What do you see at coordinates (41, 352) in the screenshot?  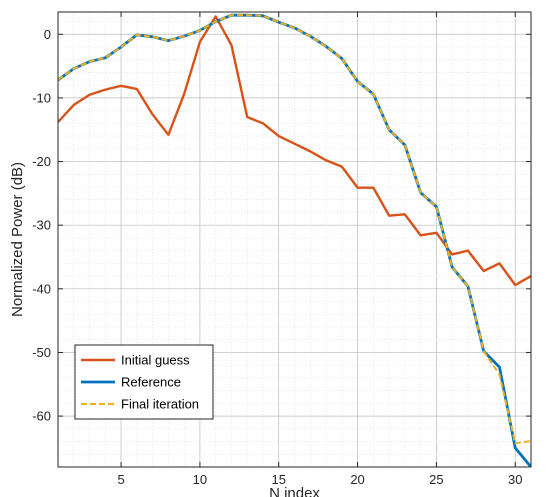 I see `y-tick-label: -50` at bounding box center [41, 352].